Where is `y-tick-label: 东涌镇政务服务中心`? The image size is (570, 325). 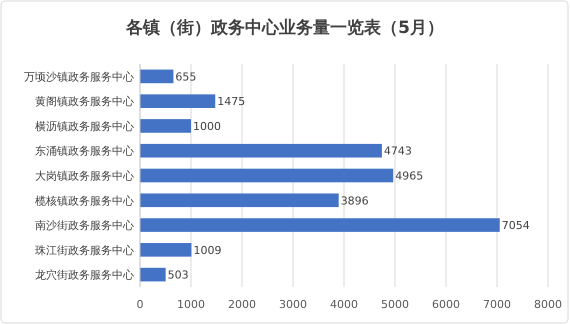
y-tick-label: 东涌镇政务服务中心 is located at coordinates (84, 151).